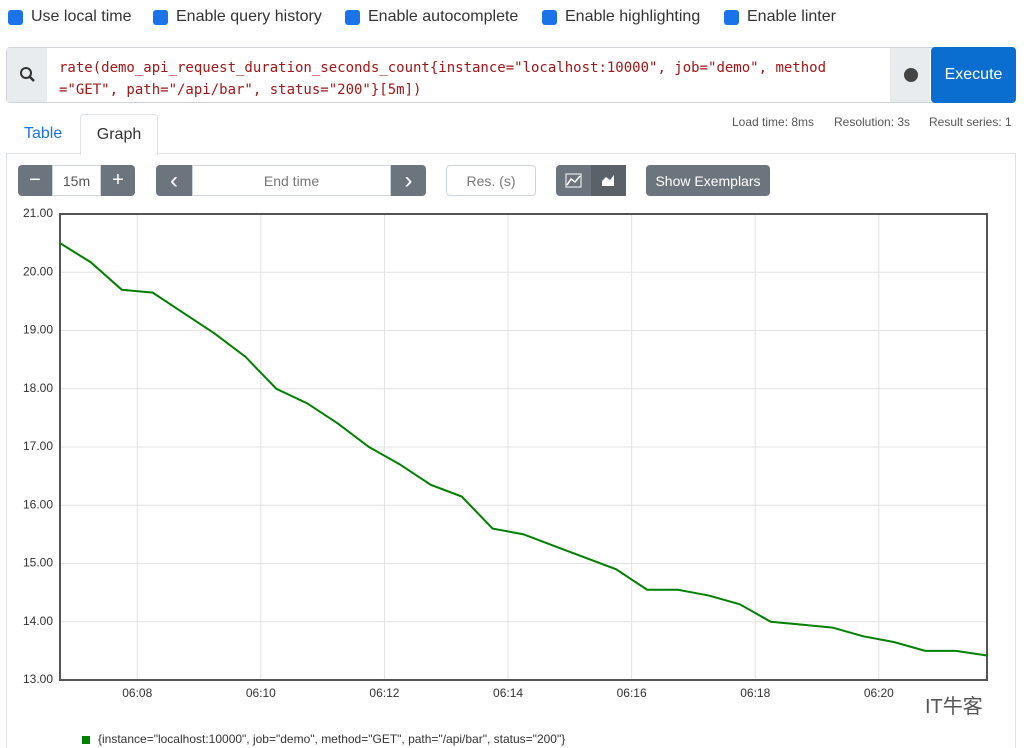  Describe the element at coordinates (119, 134) in the screenshot. I see `tab: Graph` at that location.